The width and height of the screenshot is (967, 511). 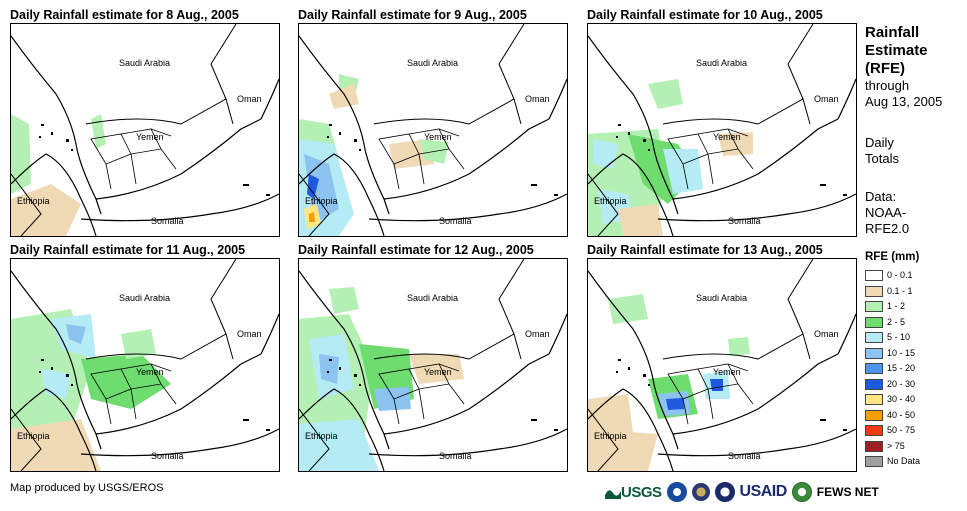 I want to click on legend-item: 0.1 - 1, so click(x=889, y=291).